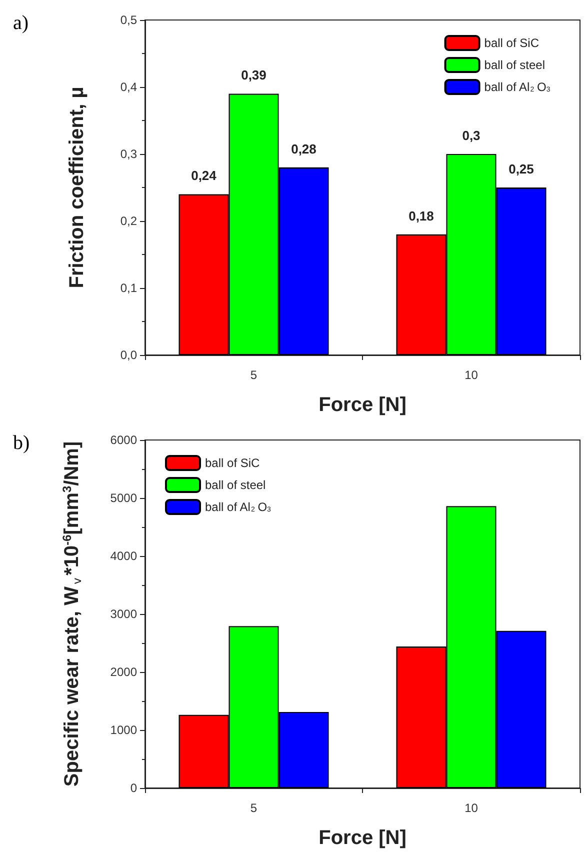 Image resolution: width=588 pixels, height=853 pixels. Describe the element at coordinates (124, 498) in the screenshot. I see `y-tick-label: 5000` at that location.